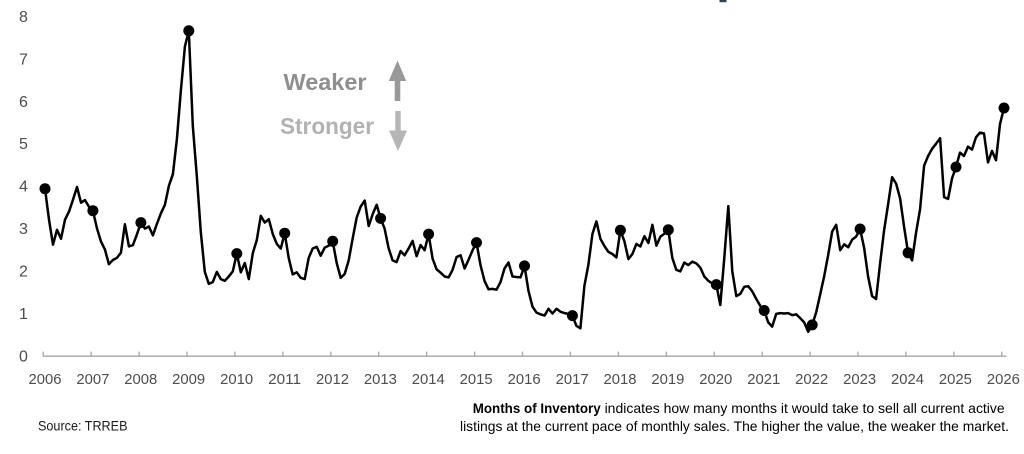 The width and height of the screenshot is (1024, 454). I want to click on svg-text: 2018, so click(620, 380).